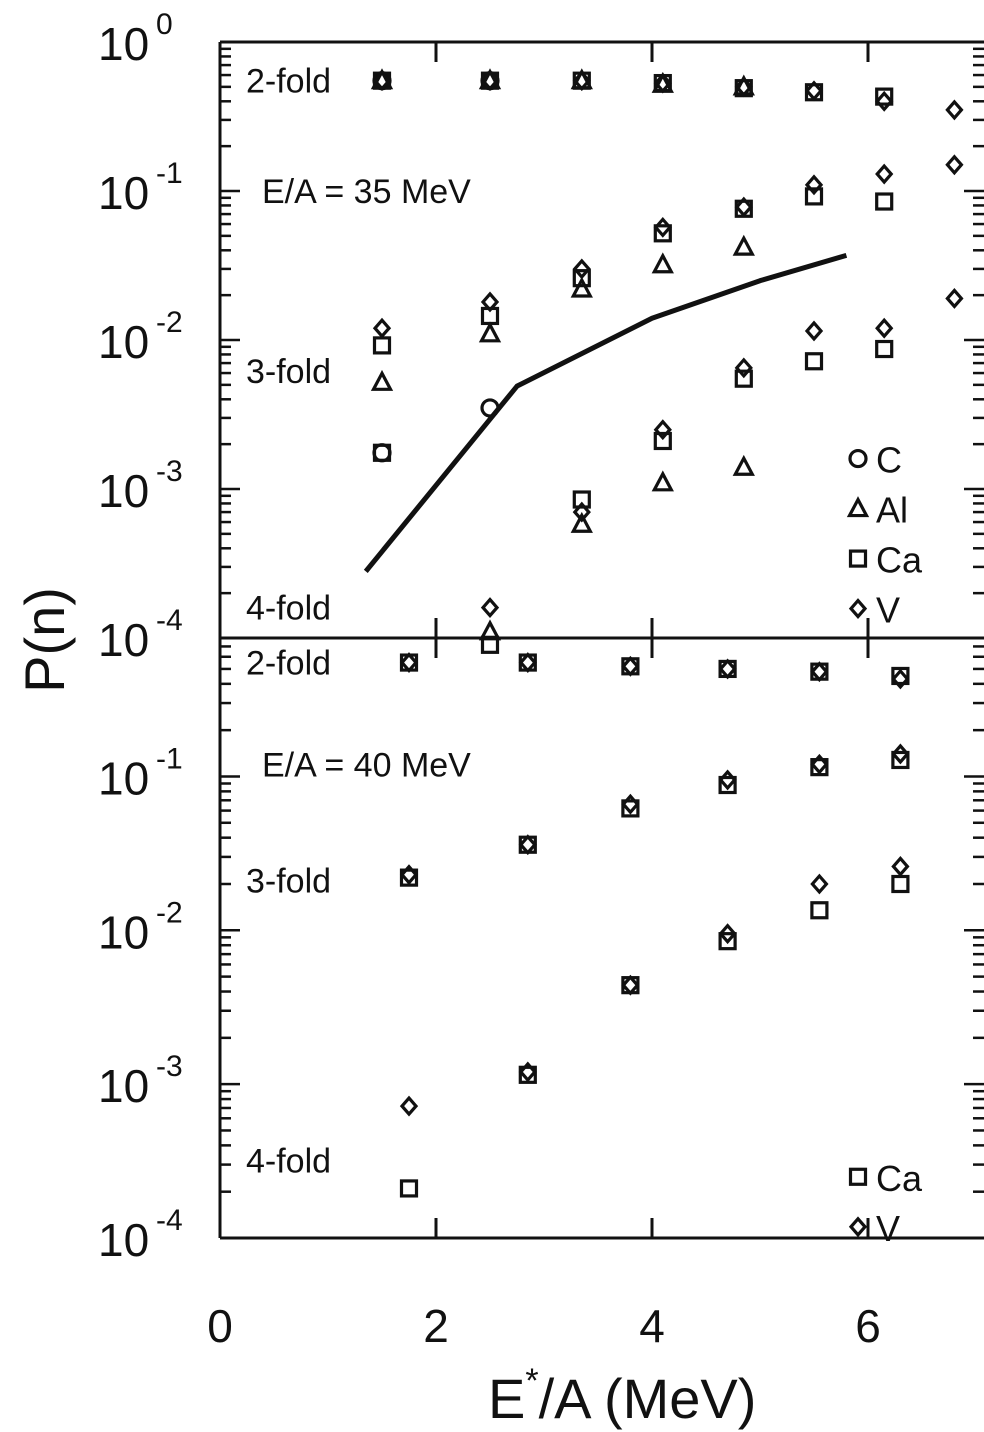 The height and width of the screenshot is (1432, 984). What do you see at coordinates (366, 192) in the screenshot?
I see `top-energy-label: E/A = 35 MeV` at bounding box center [366, 192].